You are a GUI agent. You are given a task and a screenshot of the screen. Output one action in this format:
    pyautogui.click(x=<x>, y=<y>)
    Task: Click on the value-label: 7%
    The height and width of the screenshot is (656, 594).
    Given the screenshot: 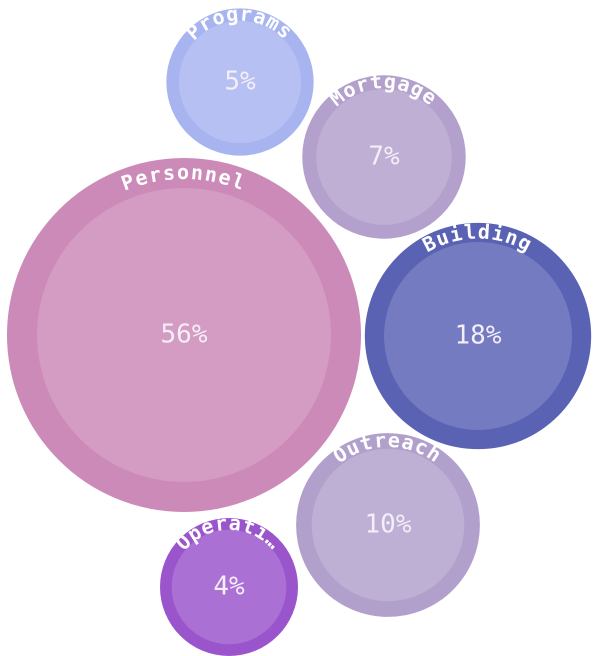 What is the action you would take?
    pyautogui.click(x=384, y=157)
    